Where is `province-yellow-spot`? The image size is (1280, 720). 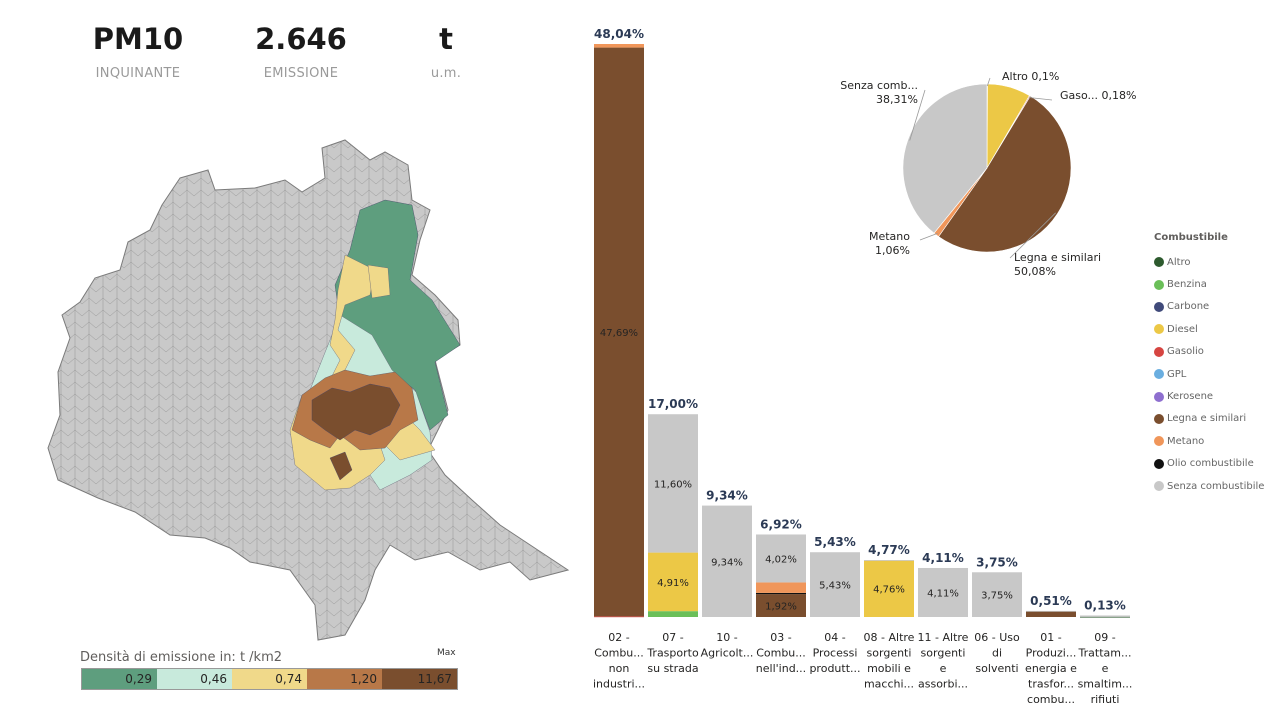 province-yellow-spot is located at coordinates (379, 281).